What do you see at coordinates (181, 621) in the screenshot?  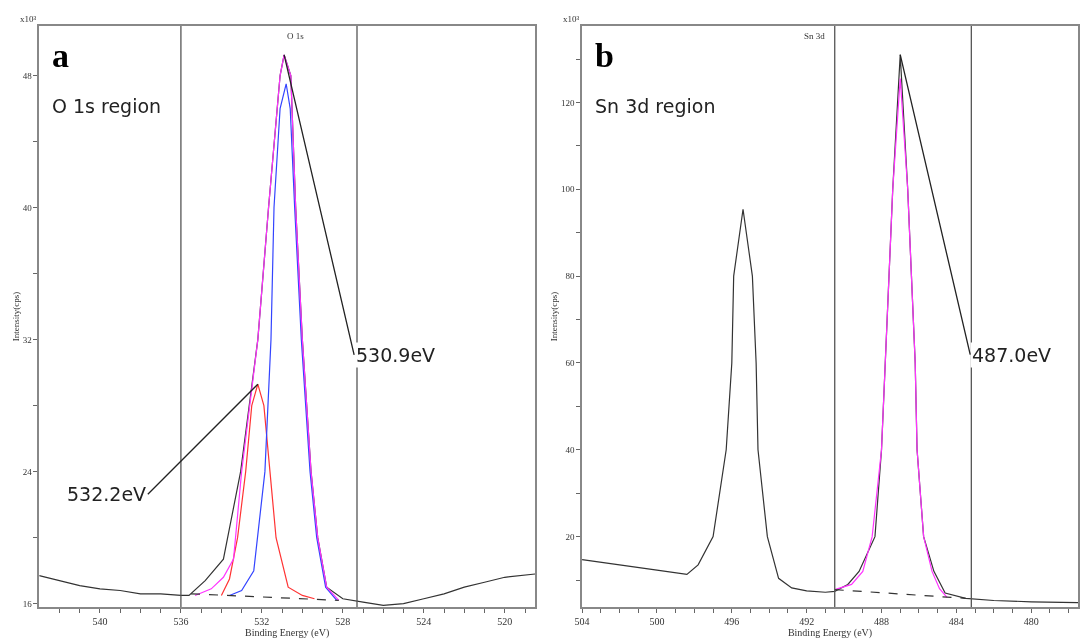 I see `x-tick-label: 536` at bounding box center [181, 621].